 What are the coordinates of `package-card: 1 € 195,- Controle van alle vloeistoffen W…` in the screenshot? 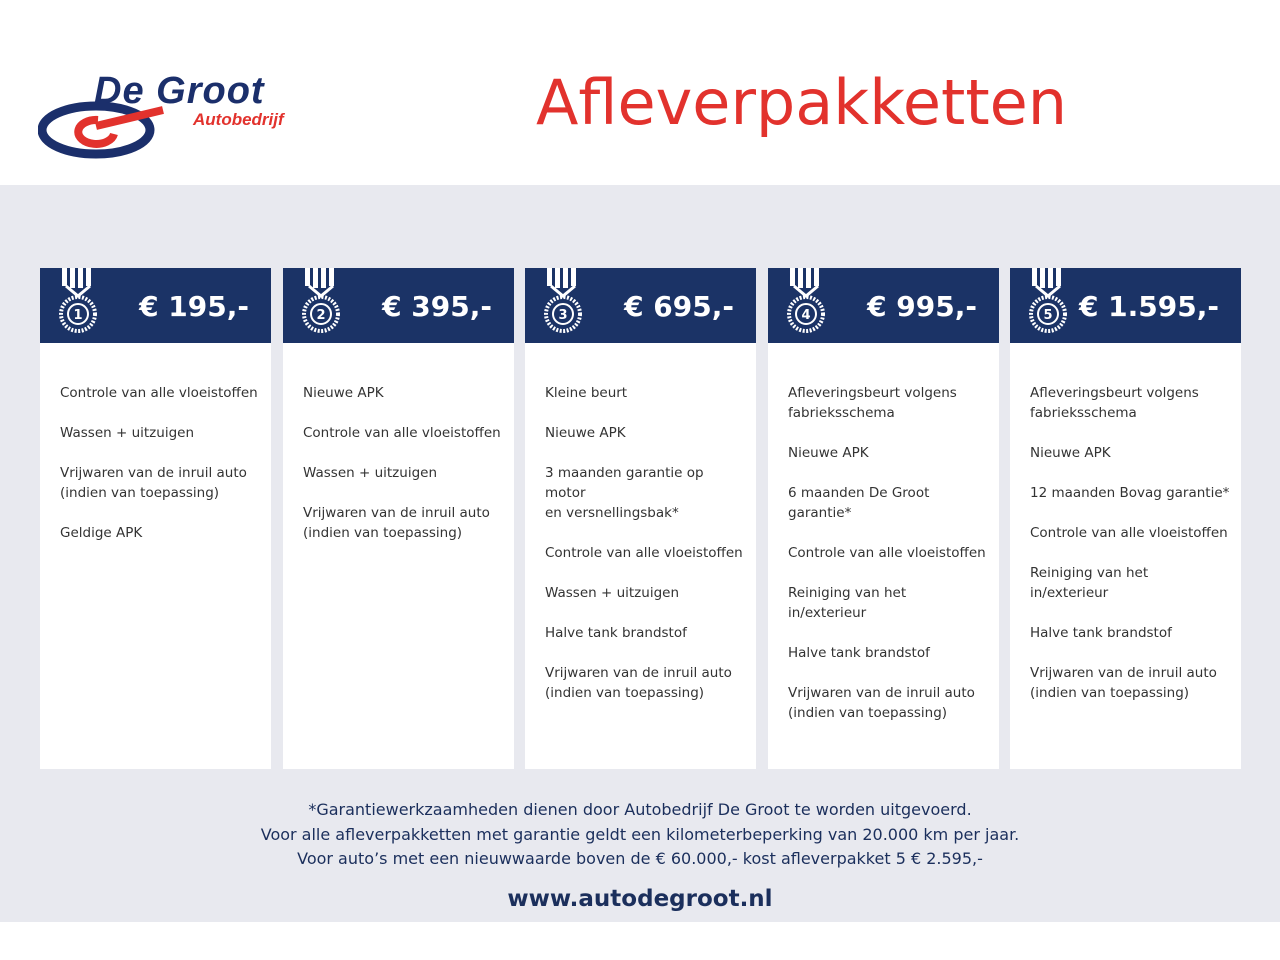 It's located at (155, 518).